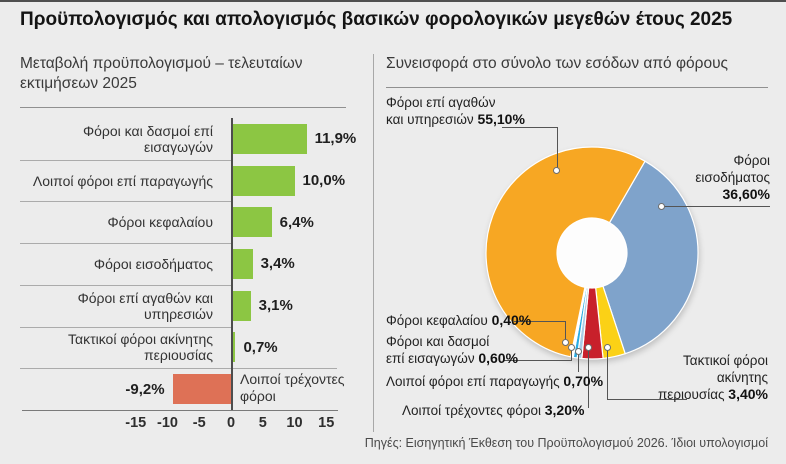 The width and height of the screenshot is (786, 464). I want to click on callout-current: Λοιποί τρέχοντες φόροι 3,20%, so click(493, 410).